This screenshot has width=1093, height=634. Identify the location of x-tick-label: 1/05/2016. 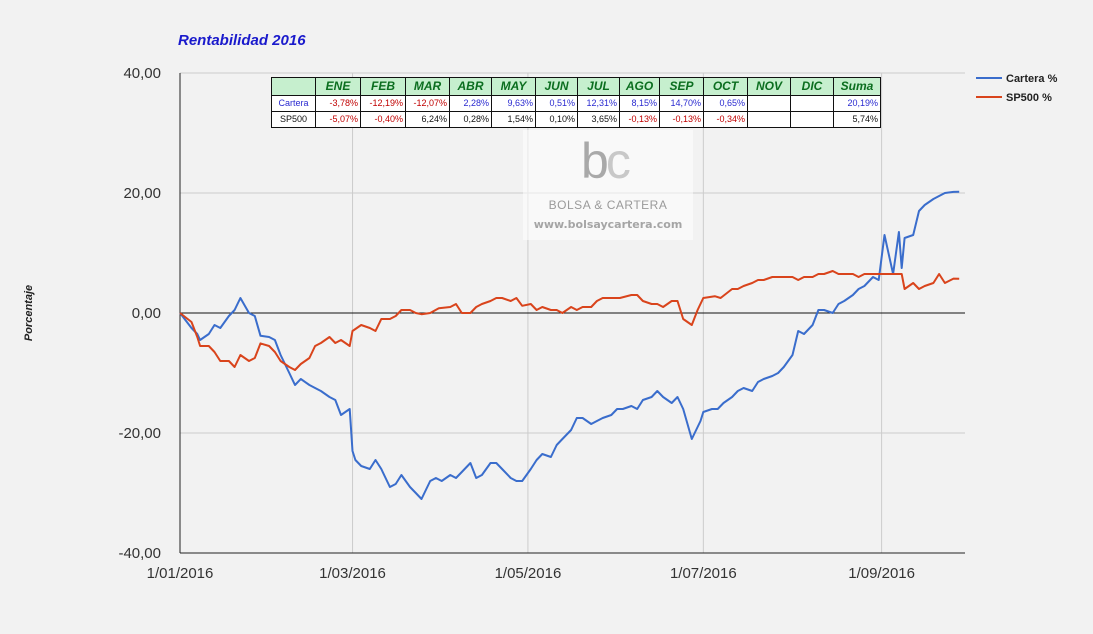
(528, 573).